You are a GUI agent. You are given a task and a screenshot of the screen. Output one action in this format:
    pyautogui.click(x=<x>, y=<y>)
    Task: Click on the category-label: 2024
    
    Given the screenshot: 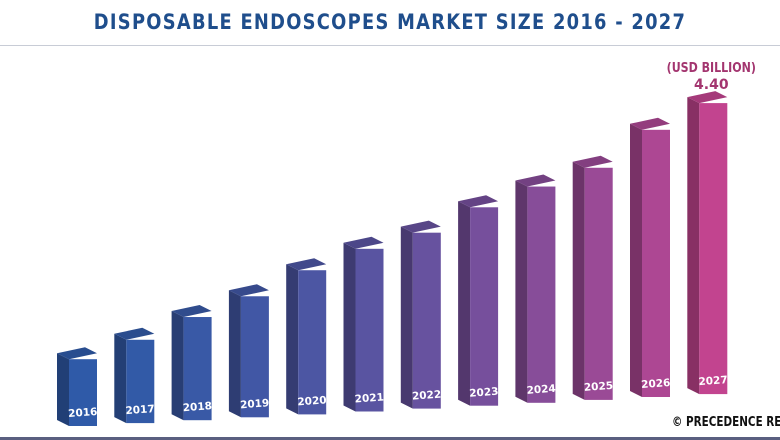 What is the action you would take?
    pyautogui.click(x=541, y=390)
    